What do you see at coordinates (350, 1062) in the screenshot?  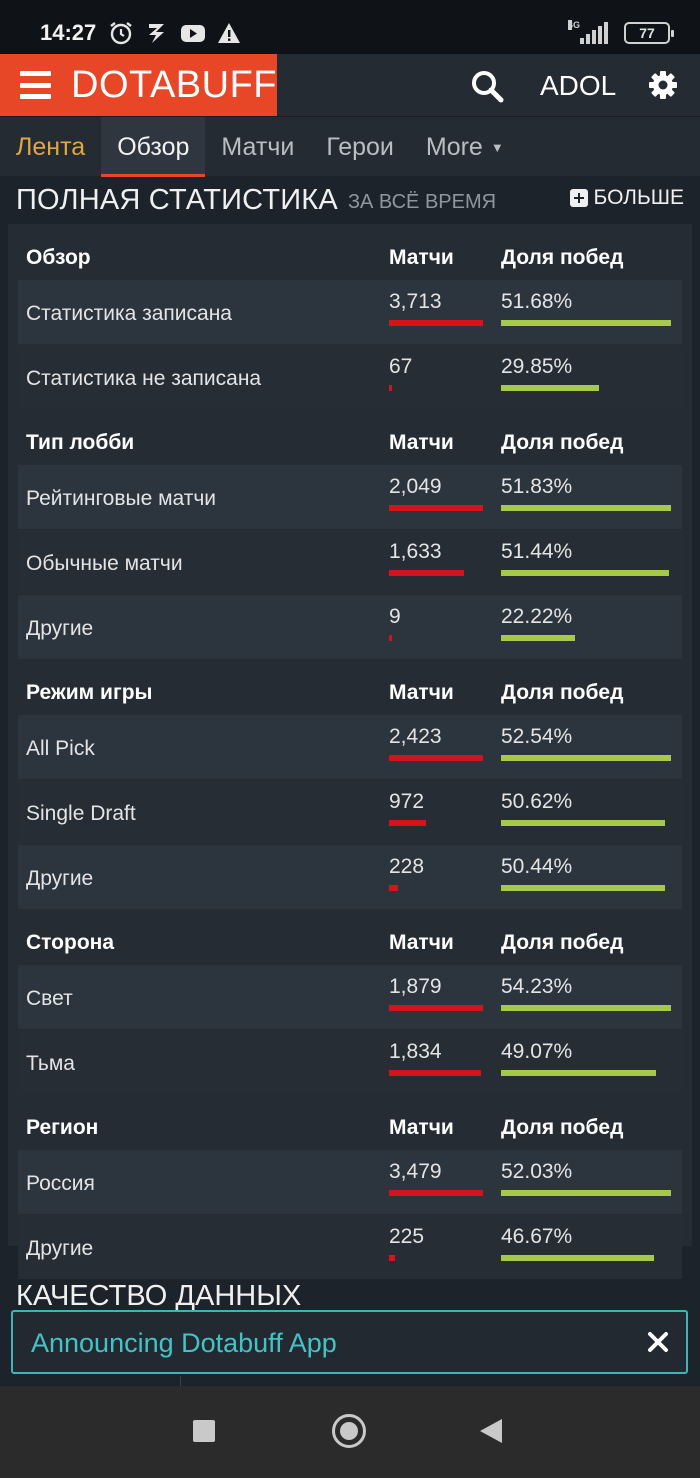 I see `stats-row: Тьма 1,834 49.07%` at bounding box center [350, 1062].